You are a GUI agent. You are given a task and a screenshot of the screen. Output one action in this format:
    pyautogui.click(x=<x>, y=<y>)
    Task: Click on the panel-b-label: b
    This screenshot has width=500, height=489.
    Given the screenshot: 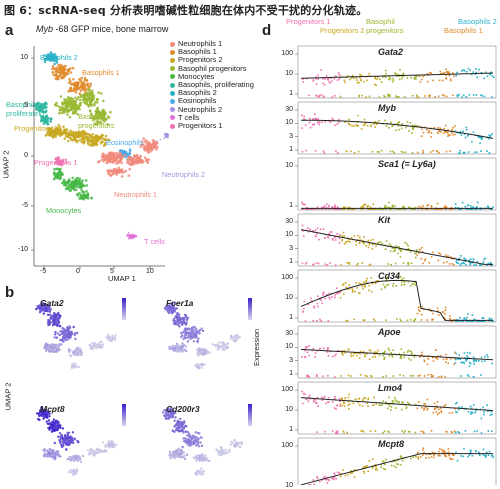 What is the action you would take?
    pyautogui.click(x=9, y=292)
    